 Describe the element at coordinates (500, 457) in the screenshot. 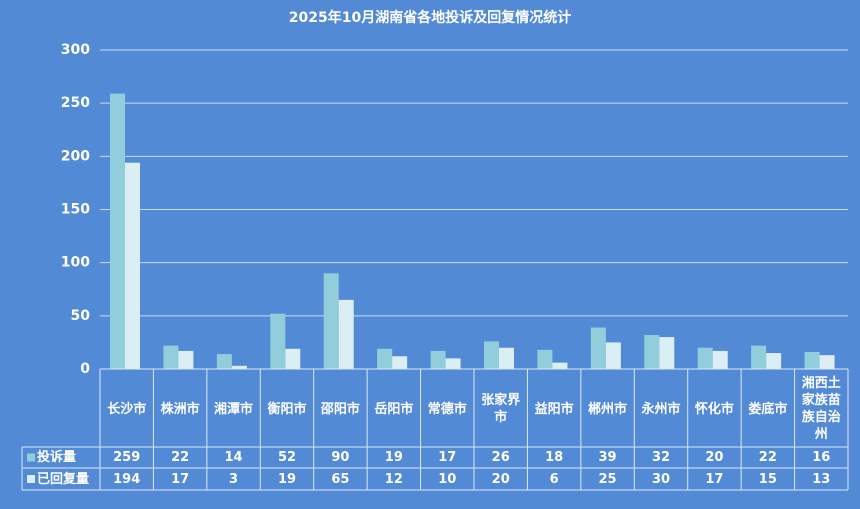

I see `table-value: 26` at that location.